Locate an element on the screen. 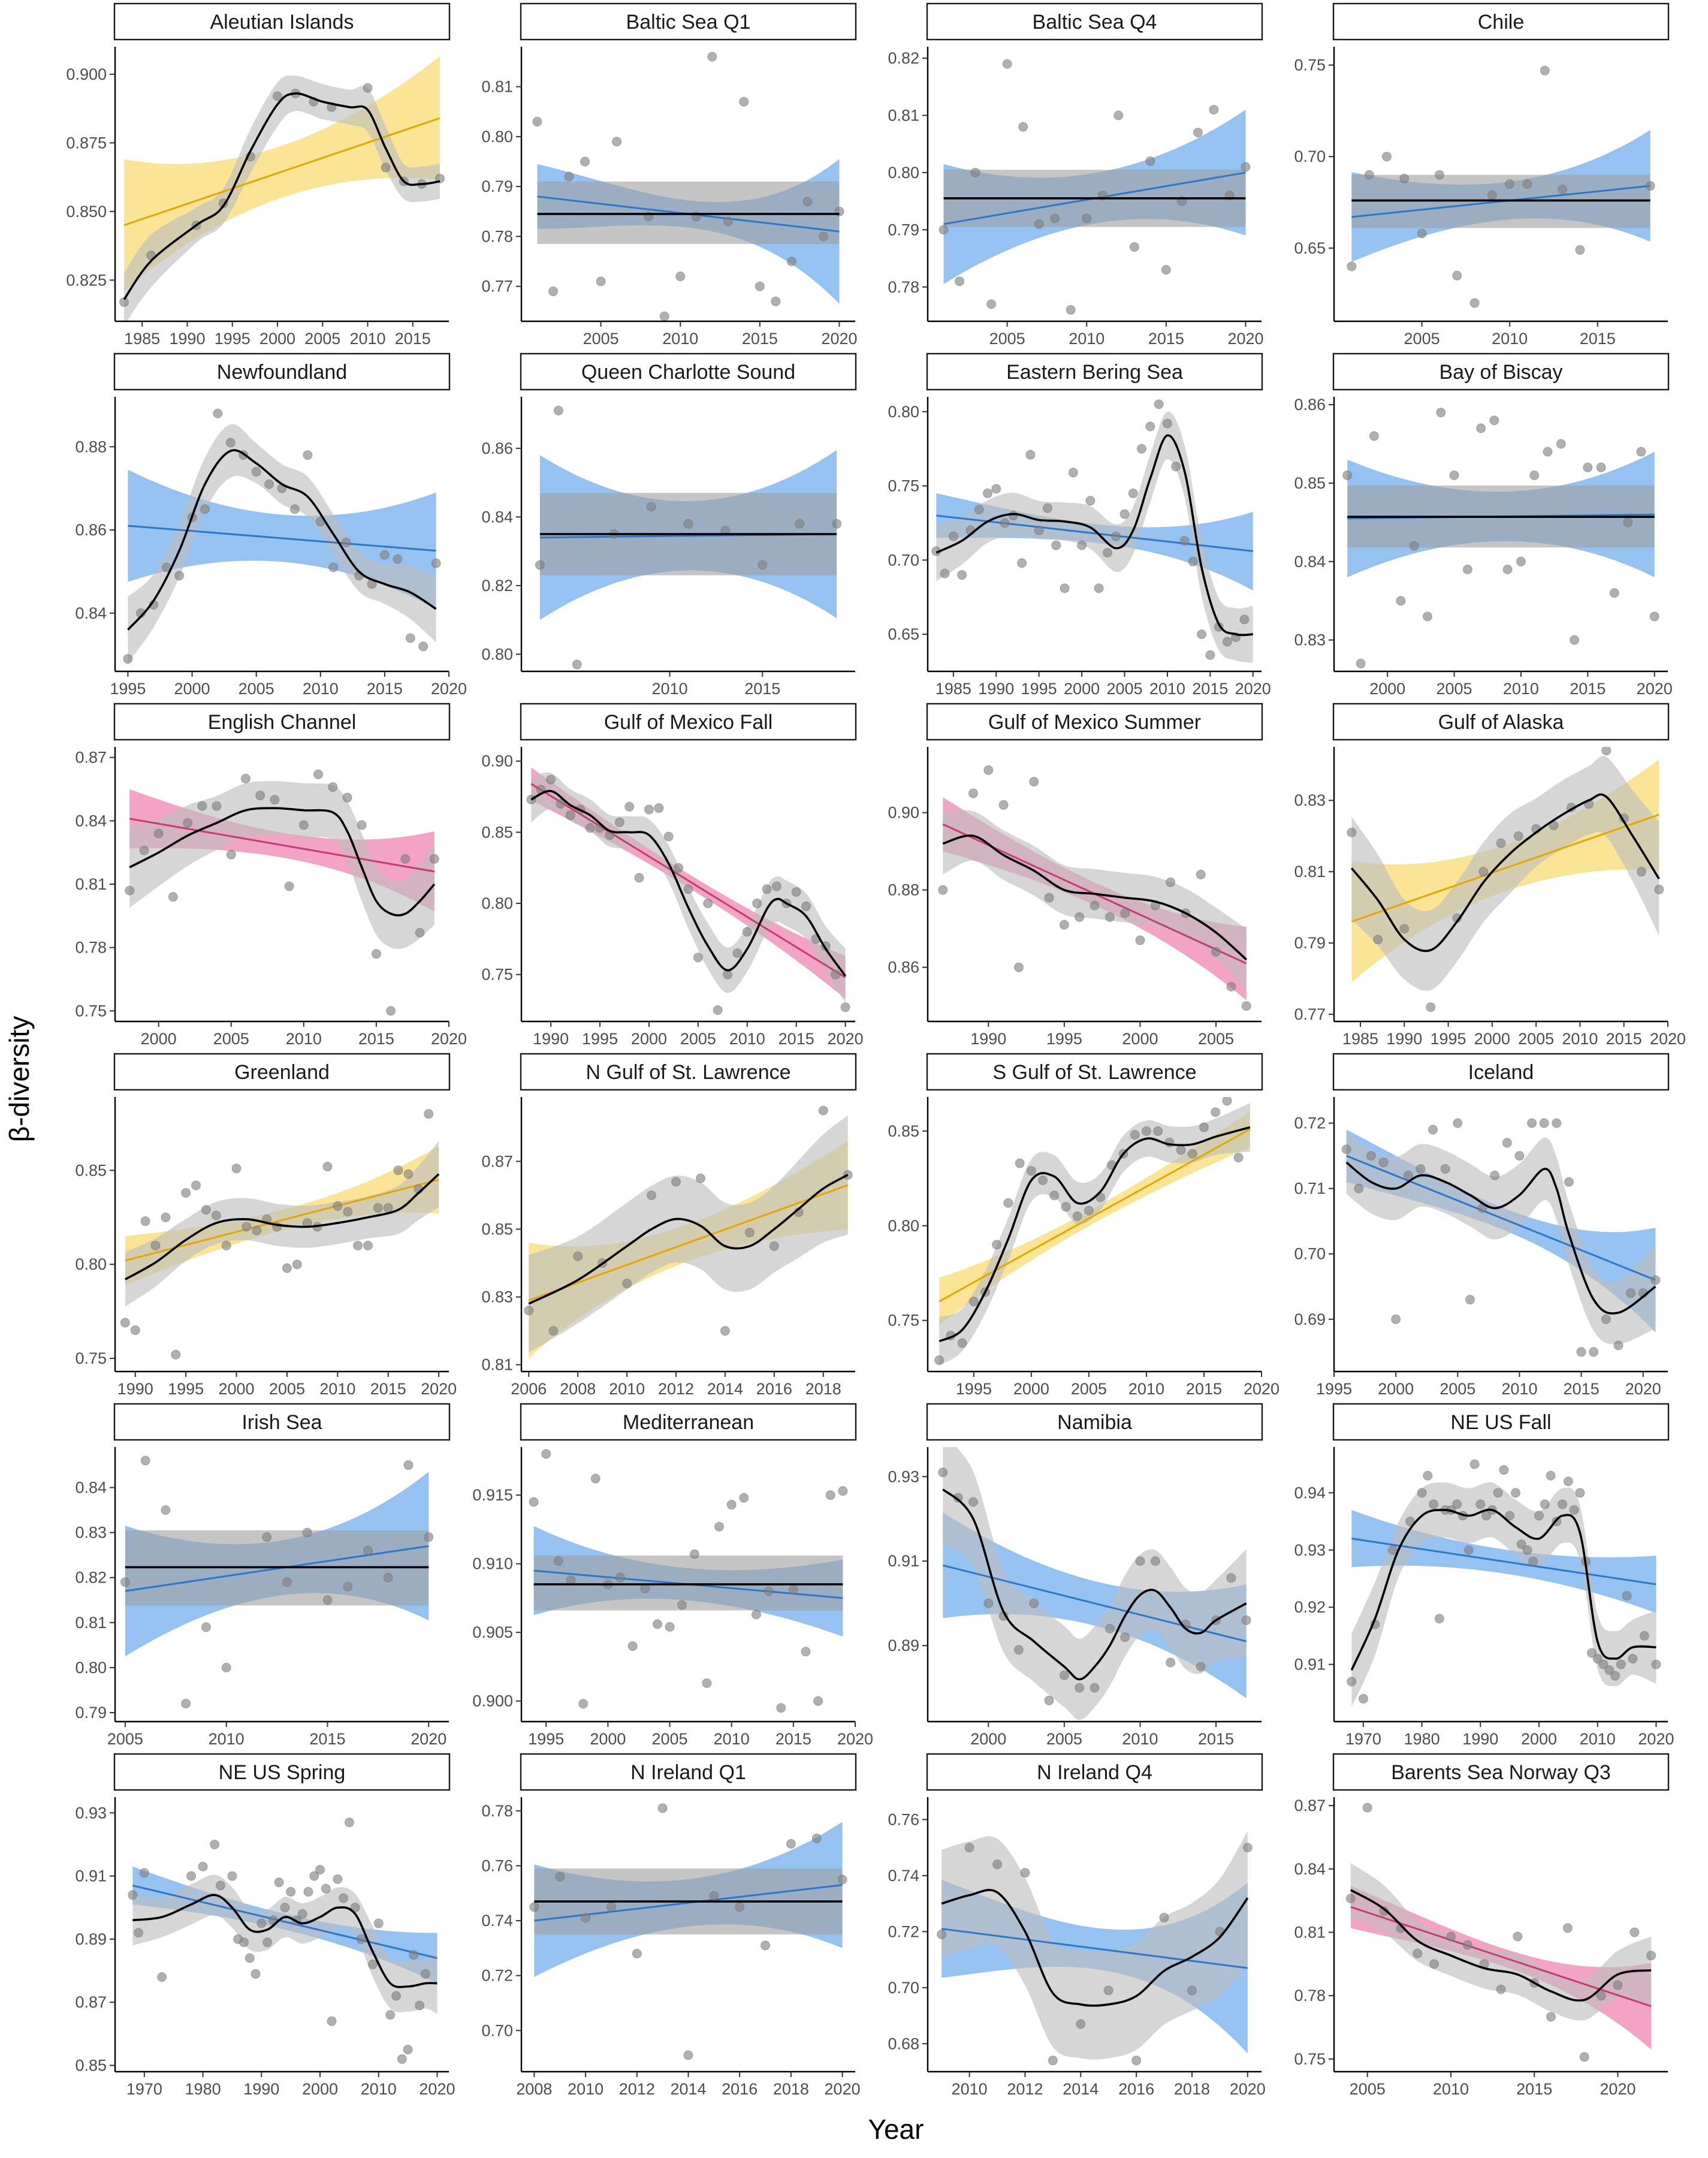  y-tick-label: 0.72 is located at coordinates (903, 1931).